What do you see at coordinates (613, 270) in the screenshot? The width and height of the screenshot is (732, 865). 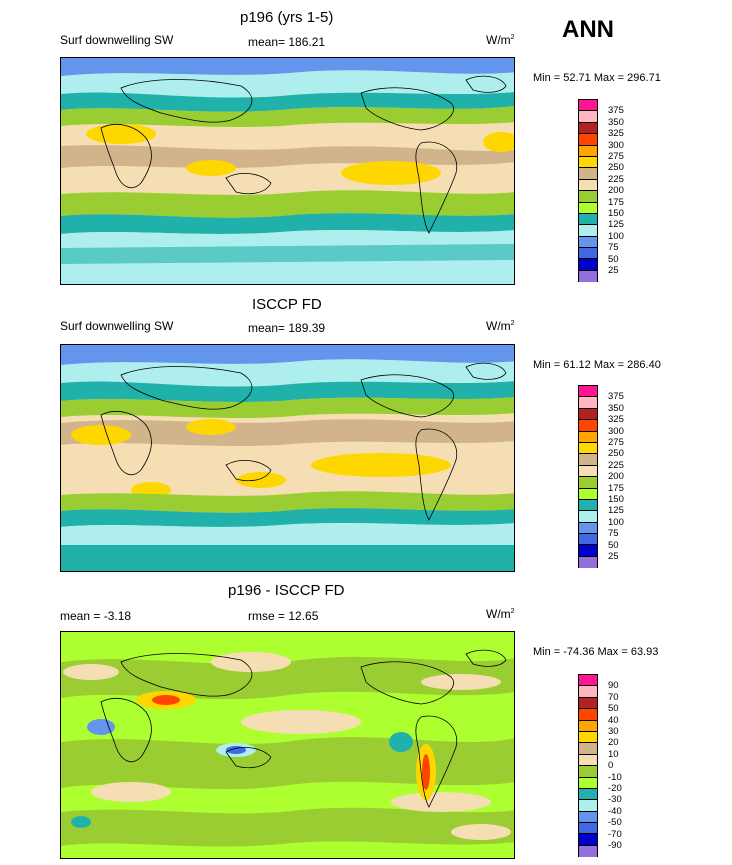 I see `panel1-colorbar-label: 25` at bounding box center [613, 270].